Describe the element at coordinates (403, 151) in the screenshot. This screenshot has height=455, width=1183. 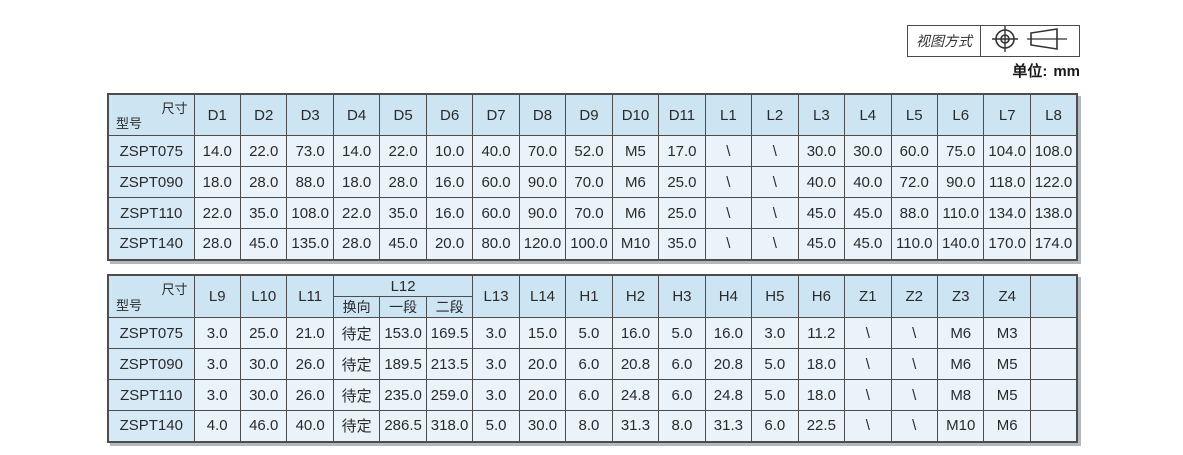
I see `value-cell: 22.0` at that location.